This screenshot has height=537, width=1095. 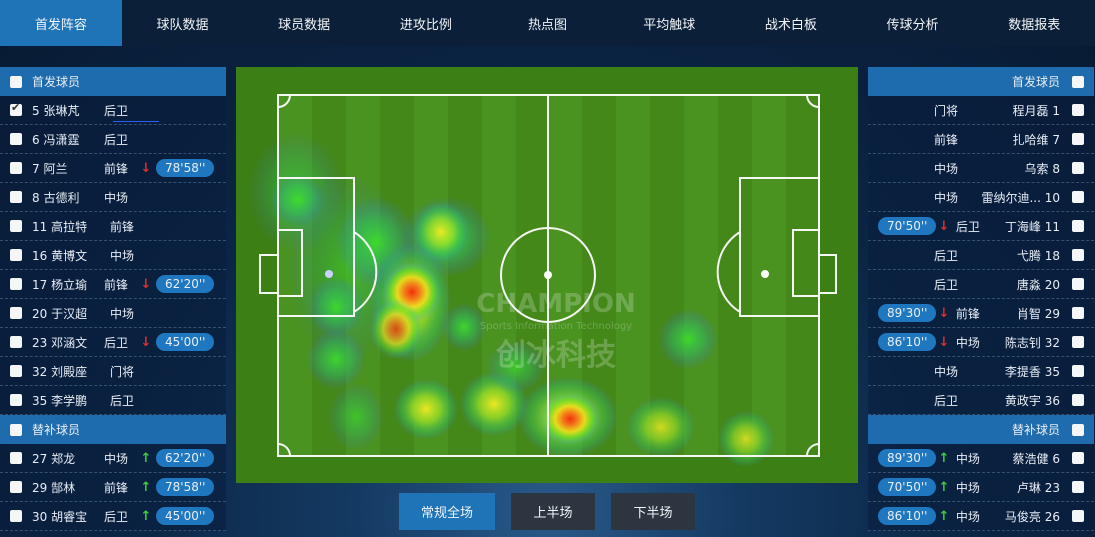 I want to click on player-row: 29 郜林 前锋 ↑ 78'58'', so click(x=113, y=487).